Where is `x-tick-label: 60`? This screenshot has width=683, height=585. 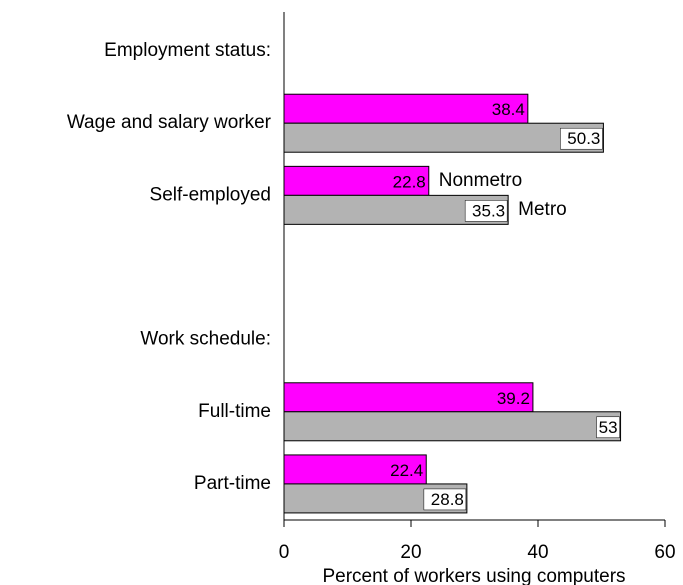
x-tick-label: 60 is located at coordinates (664, 552).